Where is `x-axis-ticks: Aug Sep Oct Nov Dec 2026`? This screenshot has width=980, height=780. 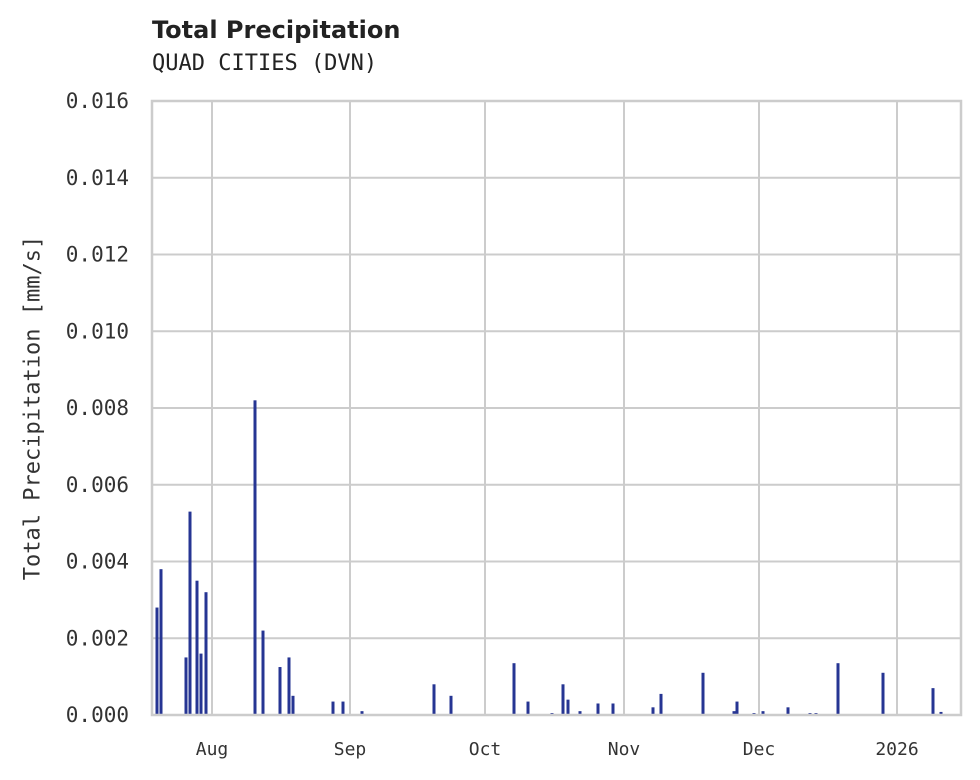
x-axis-ticks: Aug Sep Oct Nov Dec 2026 is located at coordinates (557, 749).